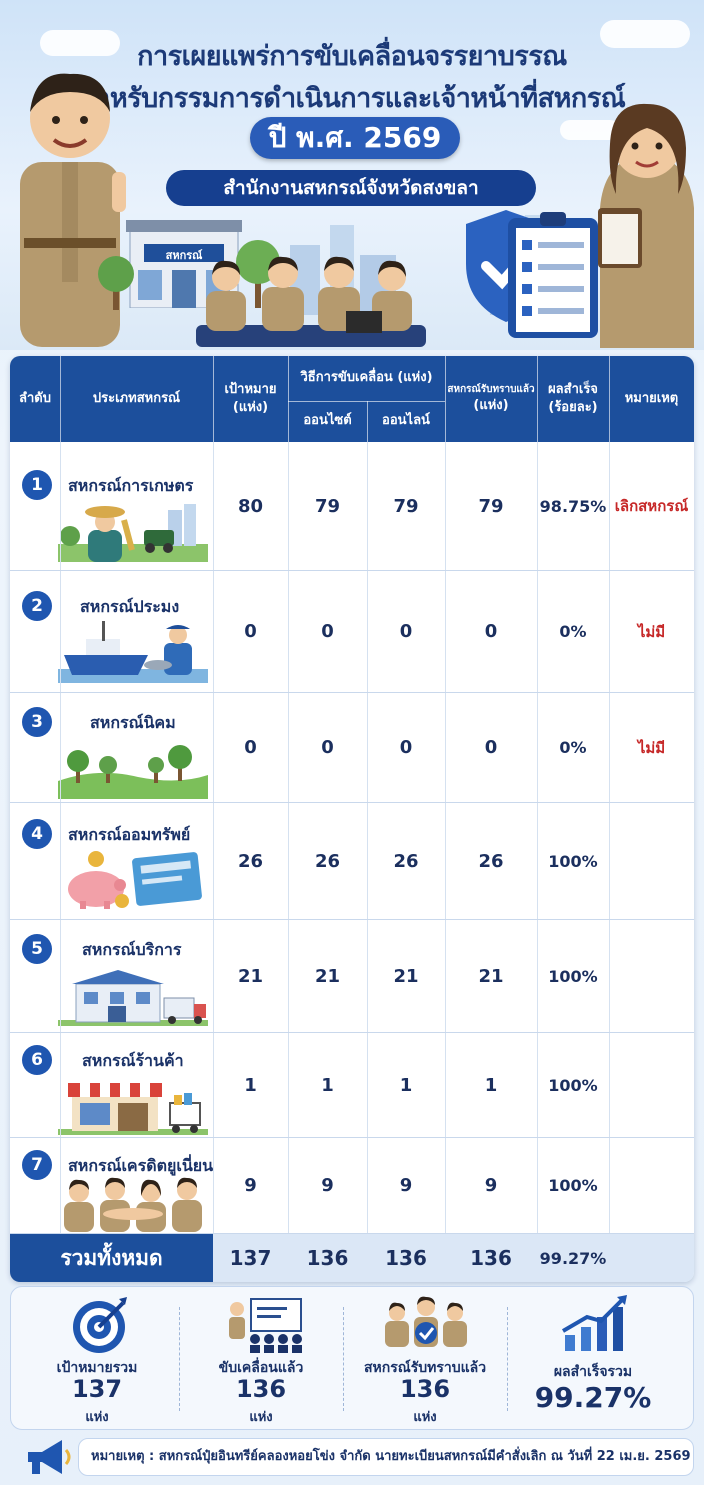  What do you see at coordinates (327, 1258) in the screenshot?
I see `total-onsite: 136` at bounding box center [327, 1258].